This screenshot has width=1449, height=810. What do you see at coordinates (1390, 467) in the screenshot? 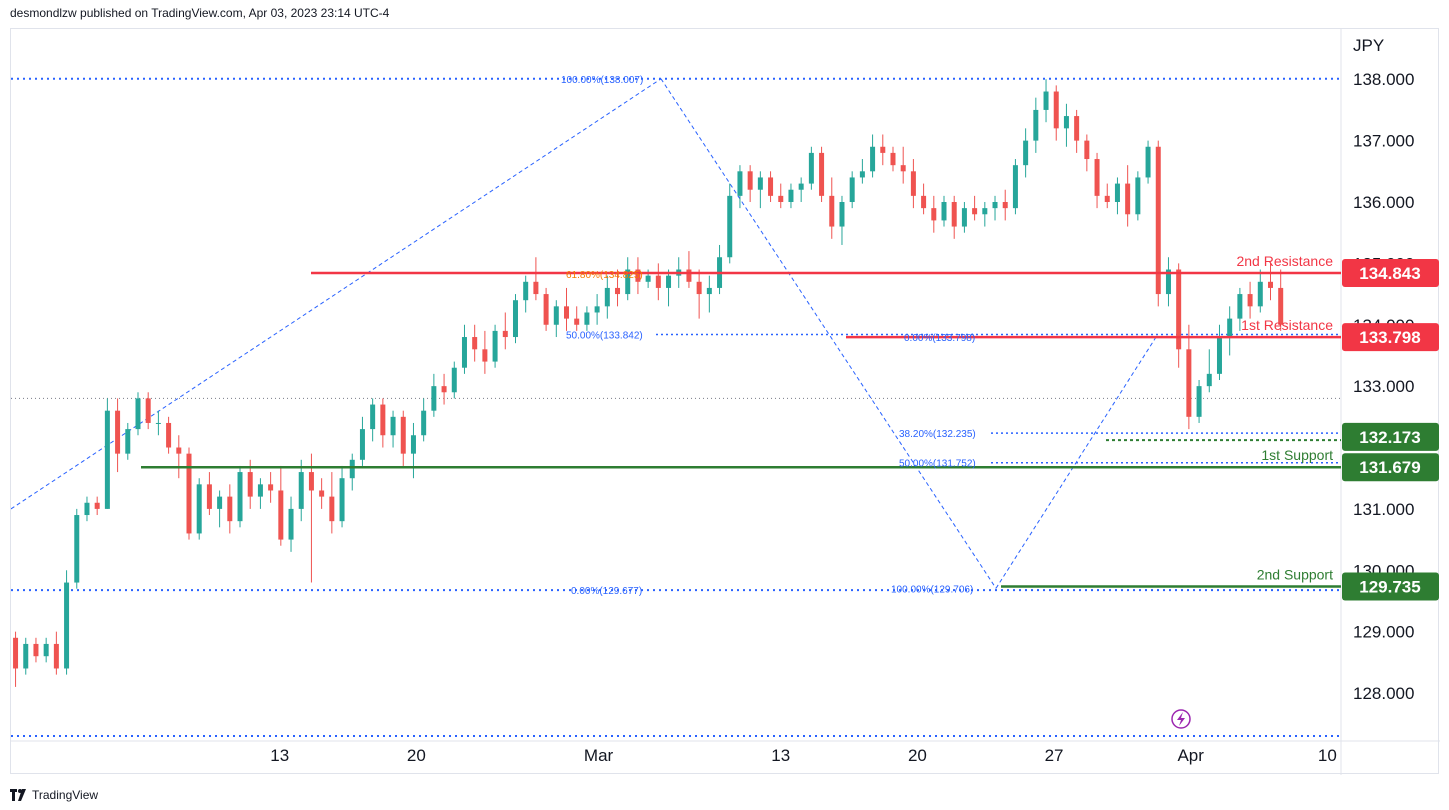
I see `support-1-price-badge` at bounding box center [1390, 467].